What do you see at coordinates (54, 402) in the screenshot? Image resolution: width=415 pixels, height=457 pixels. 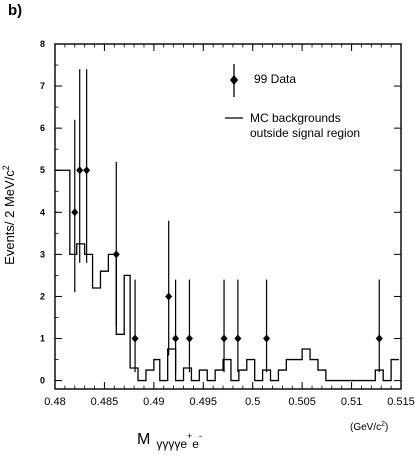 I see `x-tick-label: 0.48` at bounding box center [54, 402].